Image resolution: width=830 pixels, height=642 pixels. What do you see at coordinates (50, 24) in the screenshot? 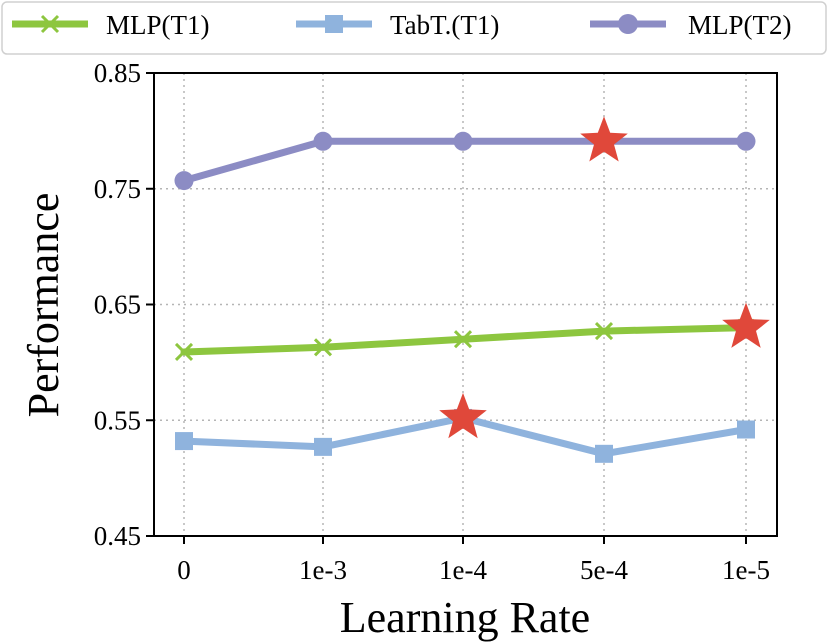
I see `legend-x-marker-mlp-t1` at bounding box center [50, 24].